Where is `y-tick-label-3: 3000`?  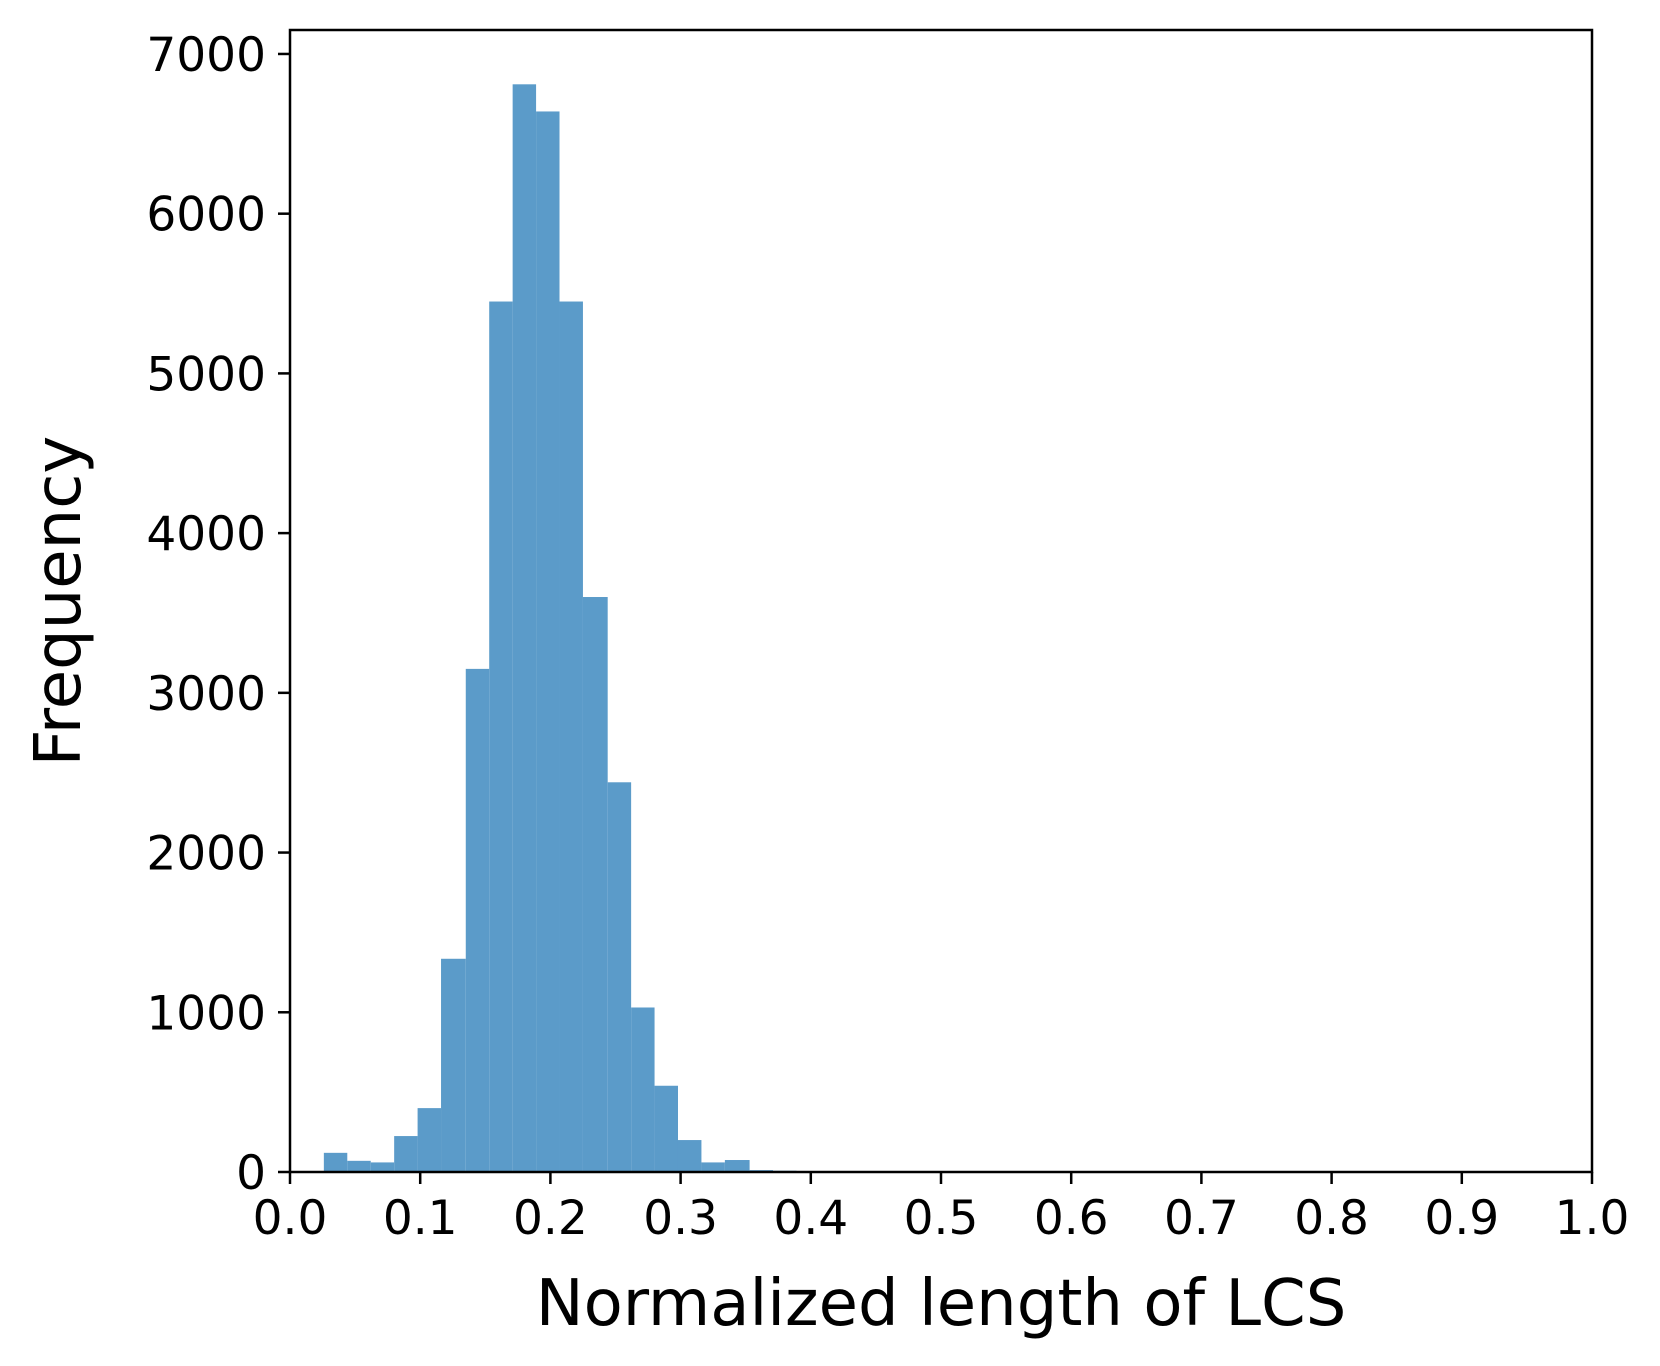 y-tick-label-3: 3000 is located at coordinates (206, 694).